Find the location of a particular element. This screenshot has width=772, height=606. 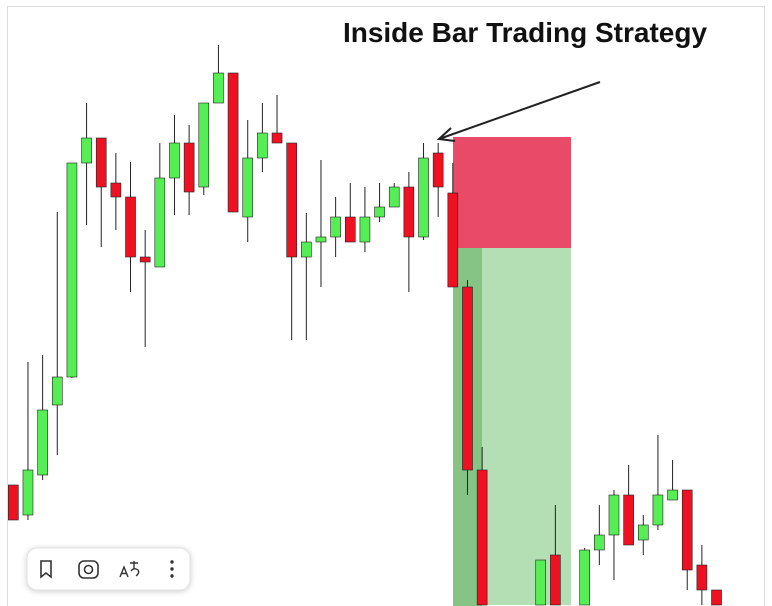

chart-title: Inside Bar Trading Strategy is located at coordinates (525, 32).